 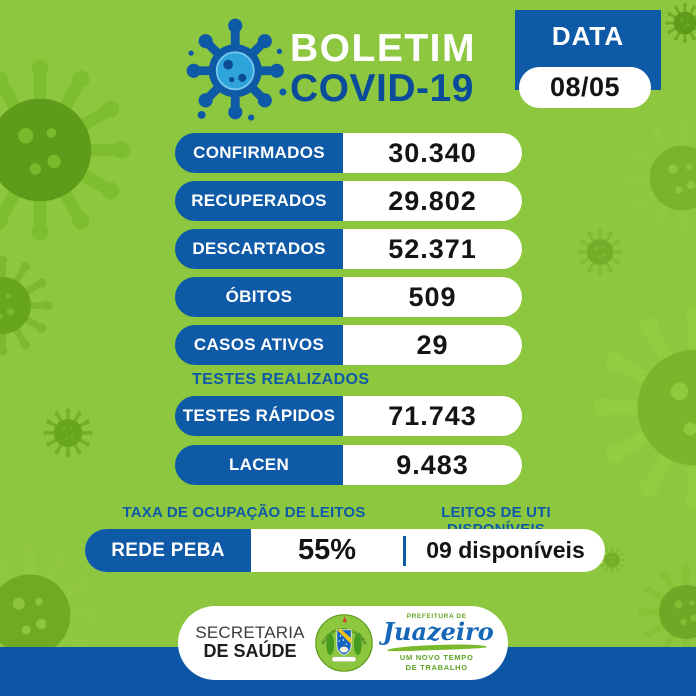 What do you see at coordinates (259, 345) in the screenshot?
I see `stat-label: CASOS ATIVOS` at bounding box center [259, 345].